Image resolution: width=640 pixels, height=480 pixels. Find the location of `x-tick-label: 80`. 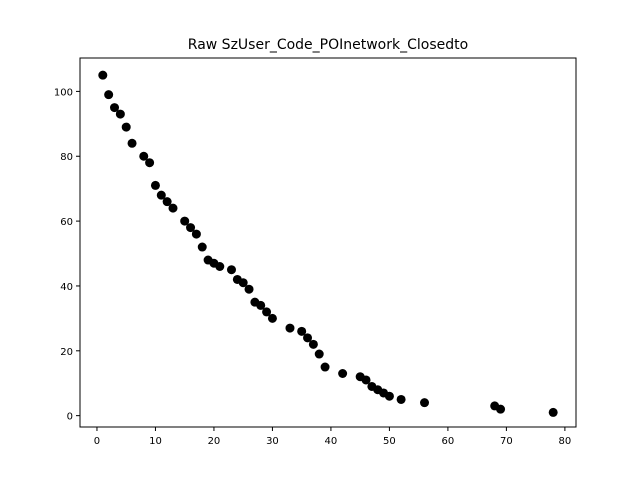

x-tick-label: 80 is located at coordinates (565, 441).